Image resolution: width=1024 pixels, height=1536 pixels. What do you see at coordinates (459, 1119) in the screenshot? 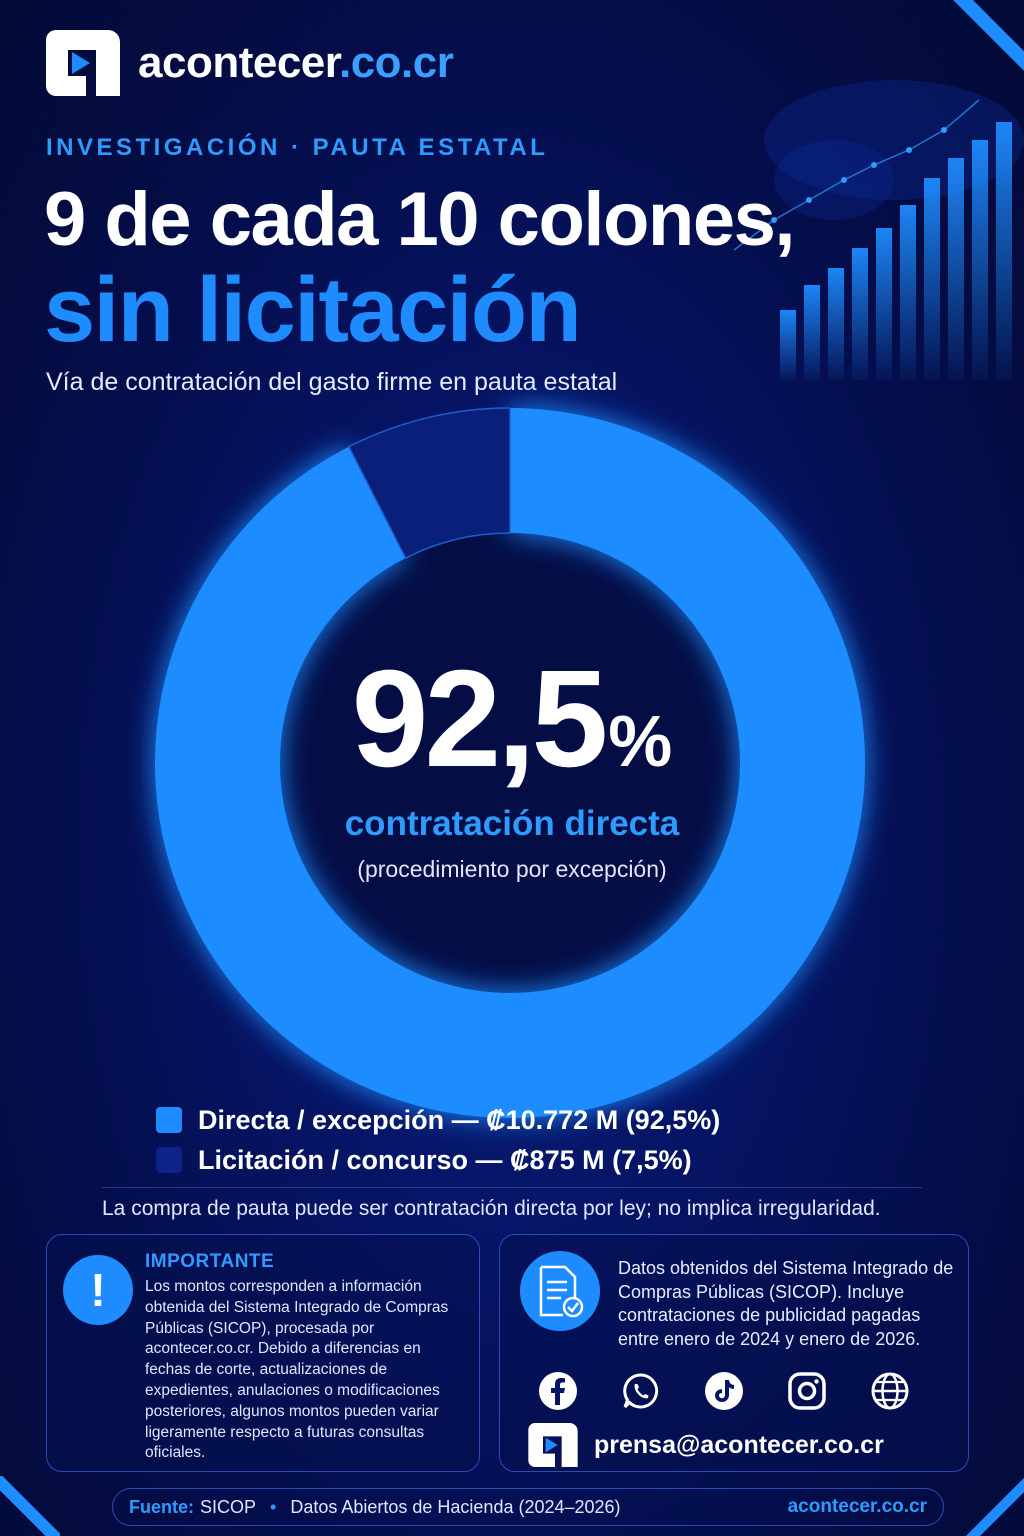
I see `legend-label: Directa / excepción — ₡10.772 M (92,5%)` at bounding box center [459, 1119].